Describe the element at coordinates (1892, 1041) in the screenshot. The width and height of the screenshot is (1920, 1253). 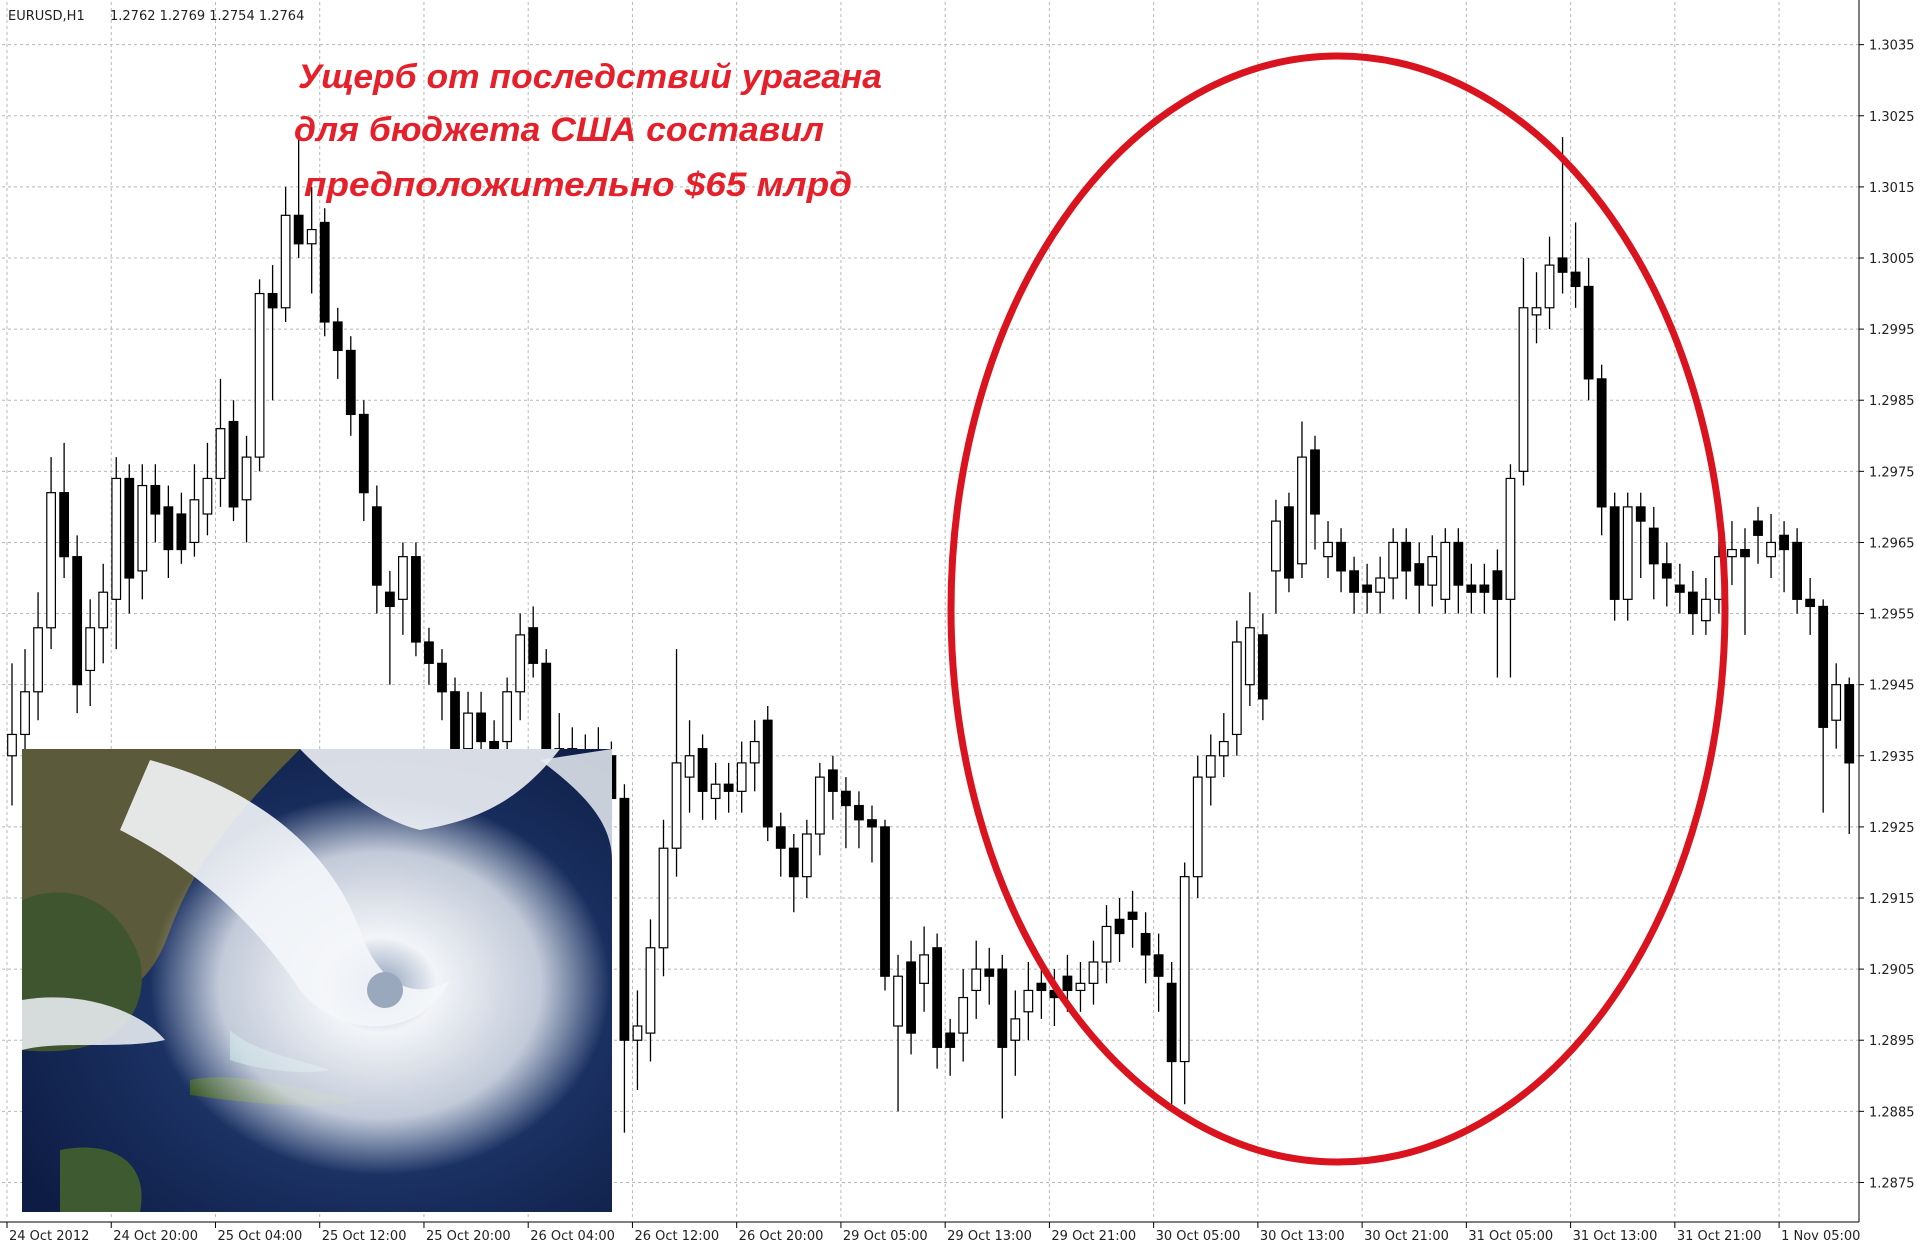
I see `y-tick-label: 1.2895` at that location.